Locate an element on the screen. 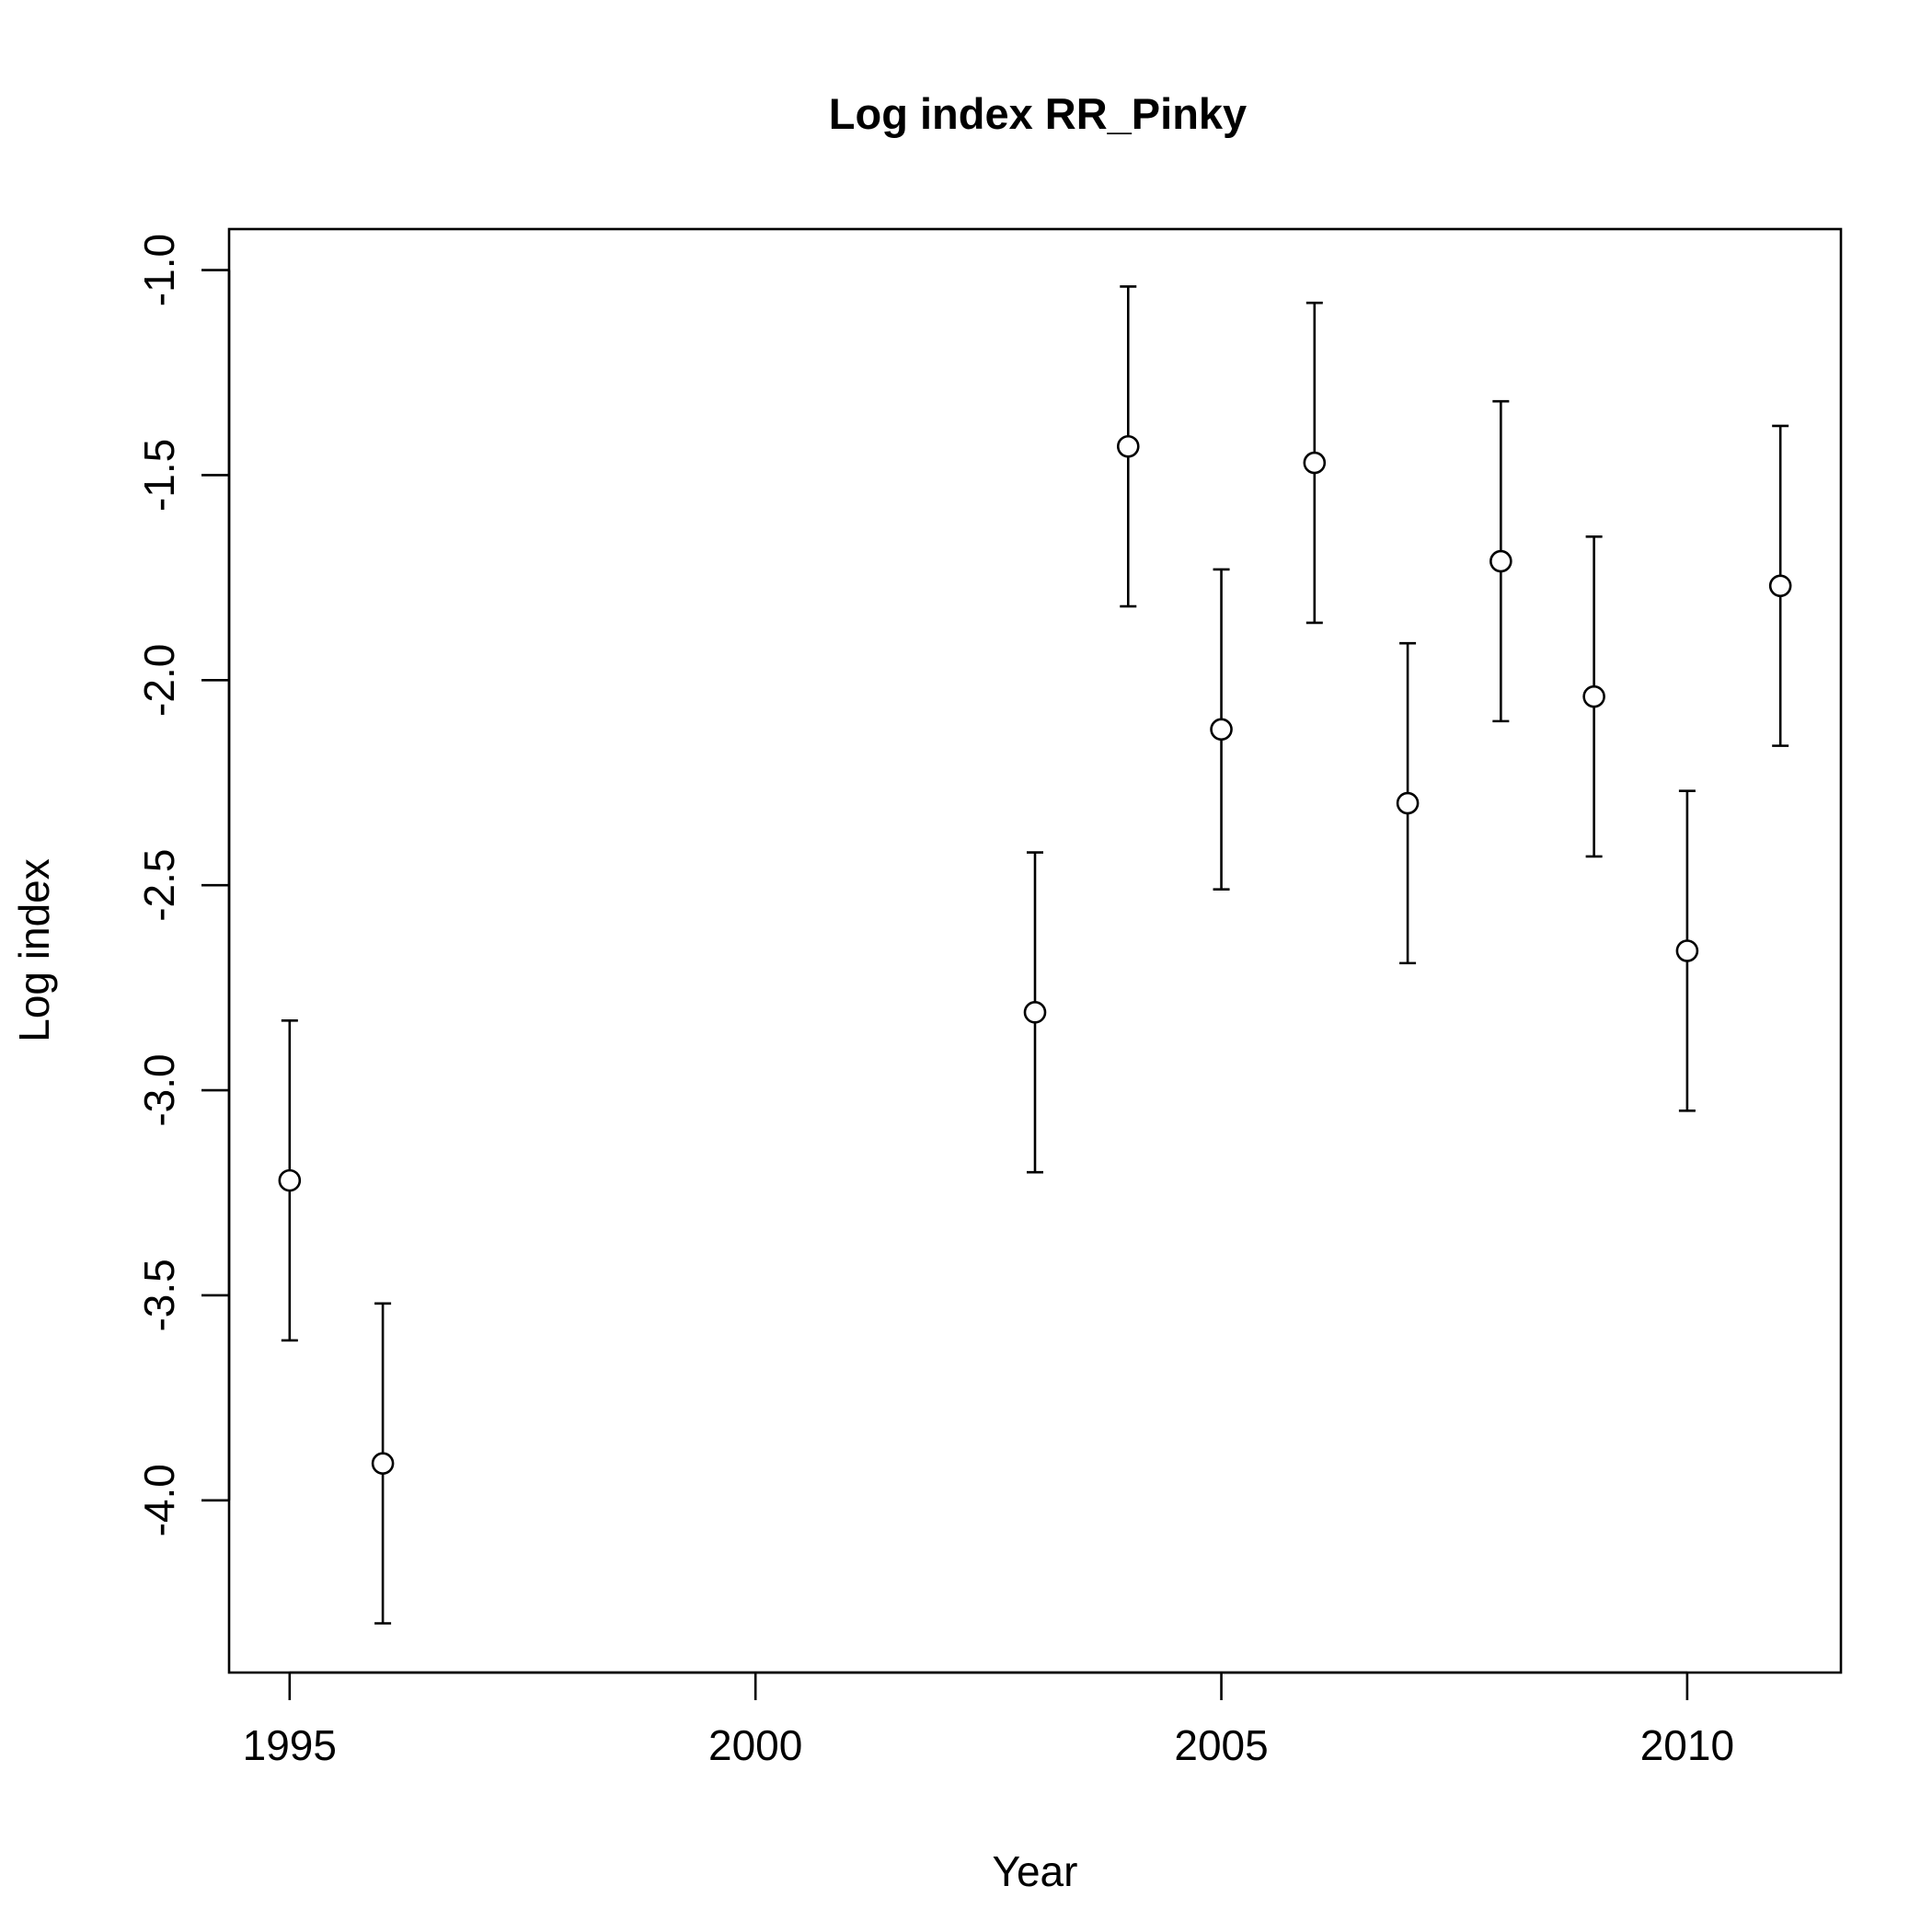 The width and height of the screenshot is (1932, 1932). x-tick-label: 2000 is located at coordinates (755, 1745).